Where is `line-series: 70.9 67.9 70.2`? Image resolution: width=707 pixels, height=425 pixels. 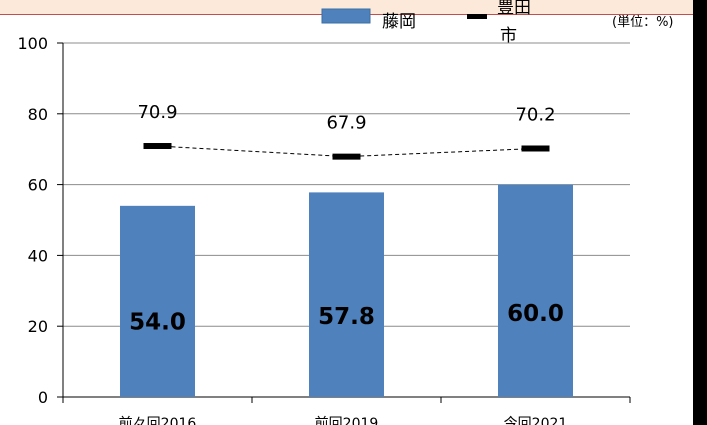 line-series: 70.9 67.9 70.2 is located at coordinates (346, 131).